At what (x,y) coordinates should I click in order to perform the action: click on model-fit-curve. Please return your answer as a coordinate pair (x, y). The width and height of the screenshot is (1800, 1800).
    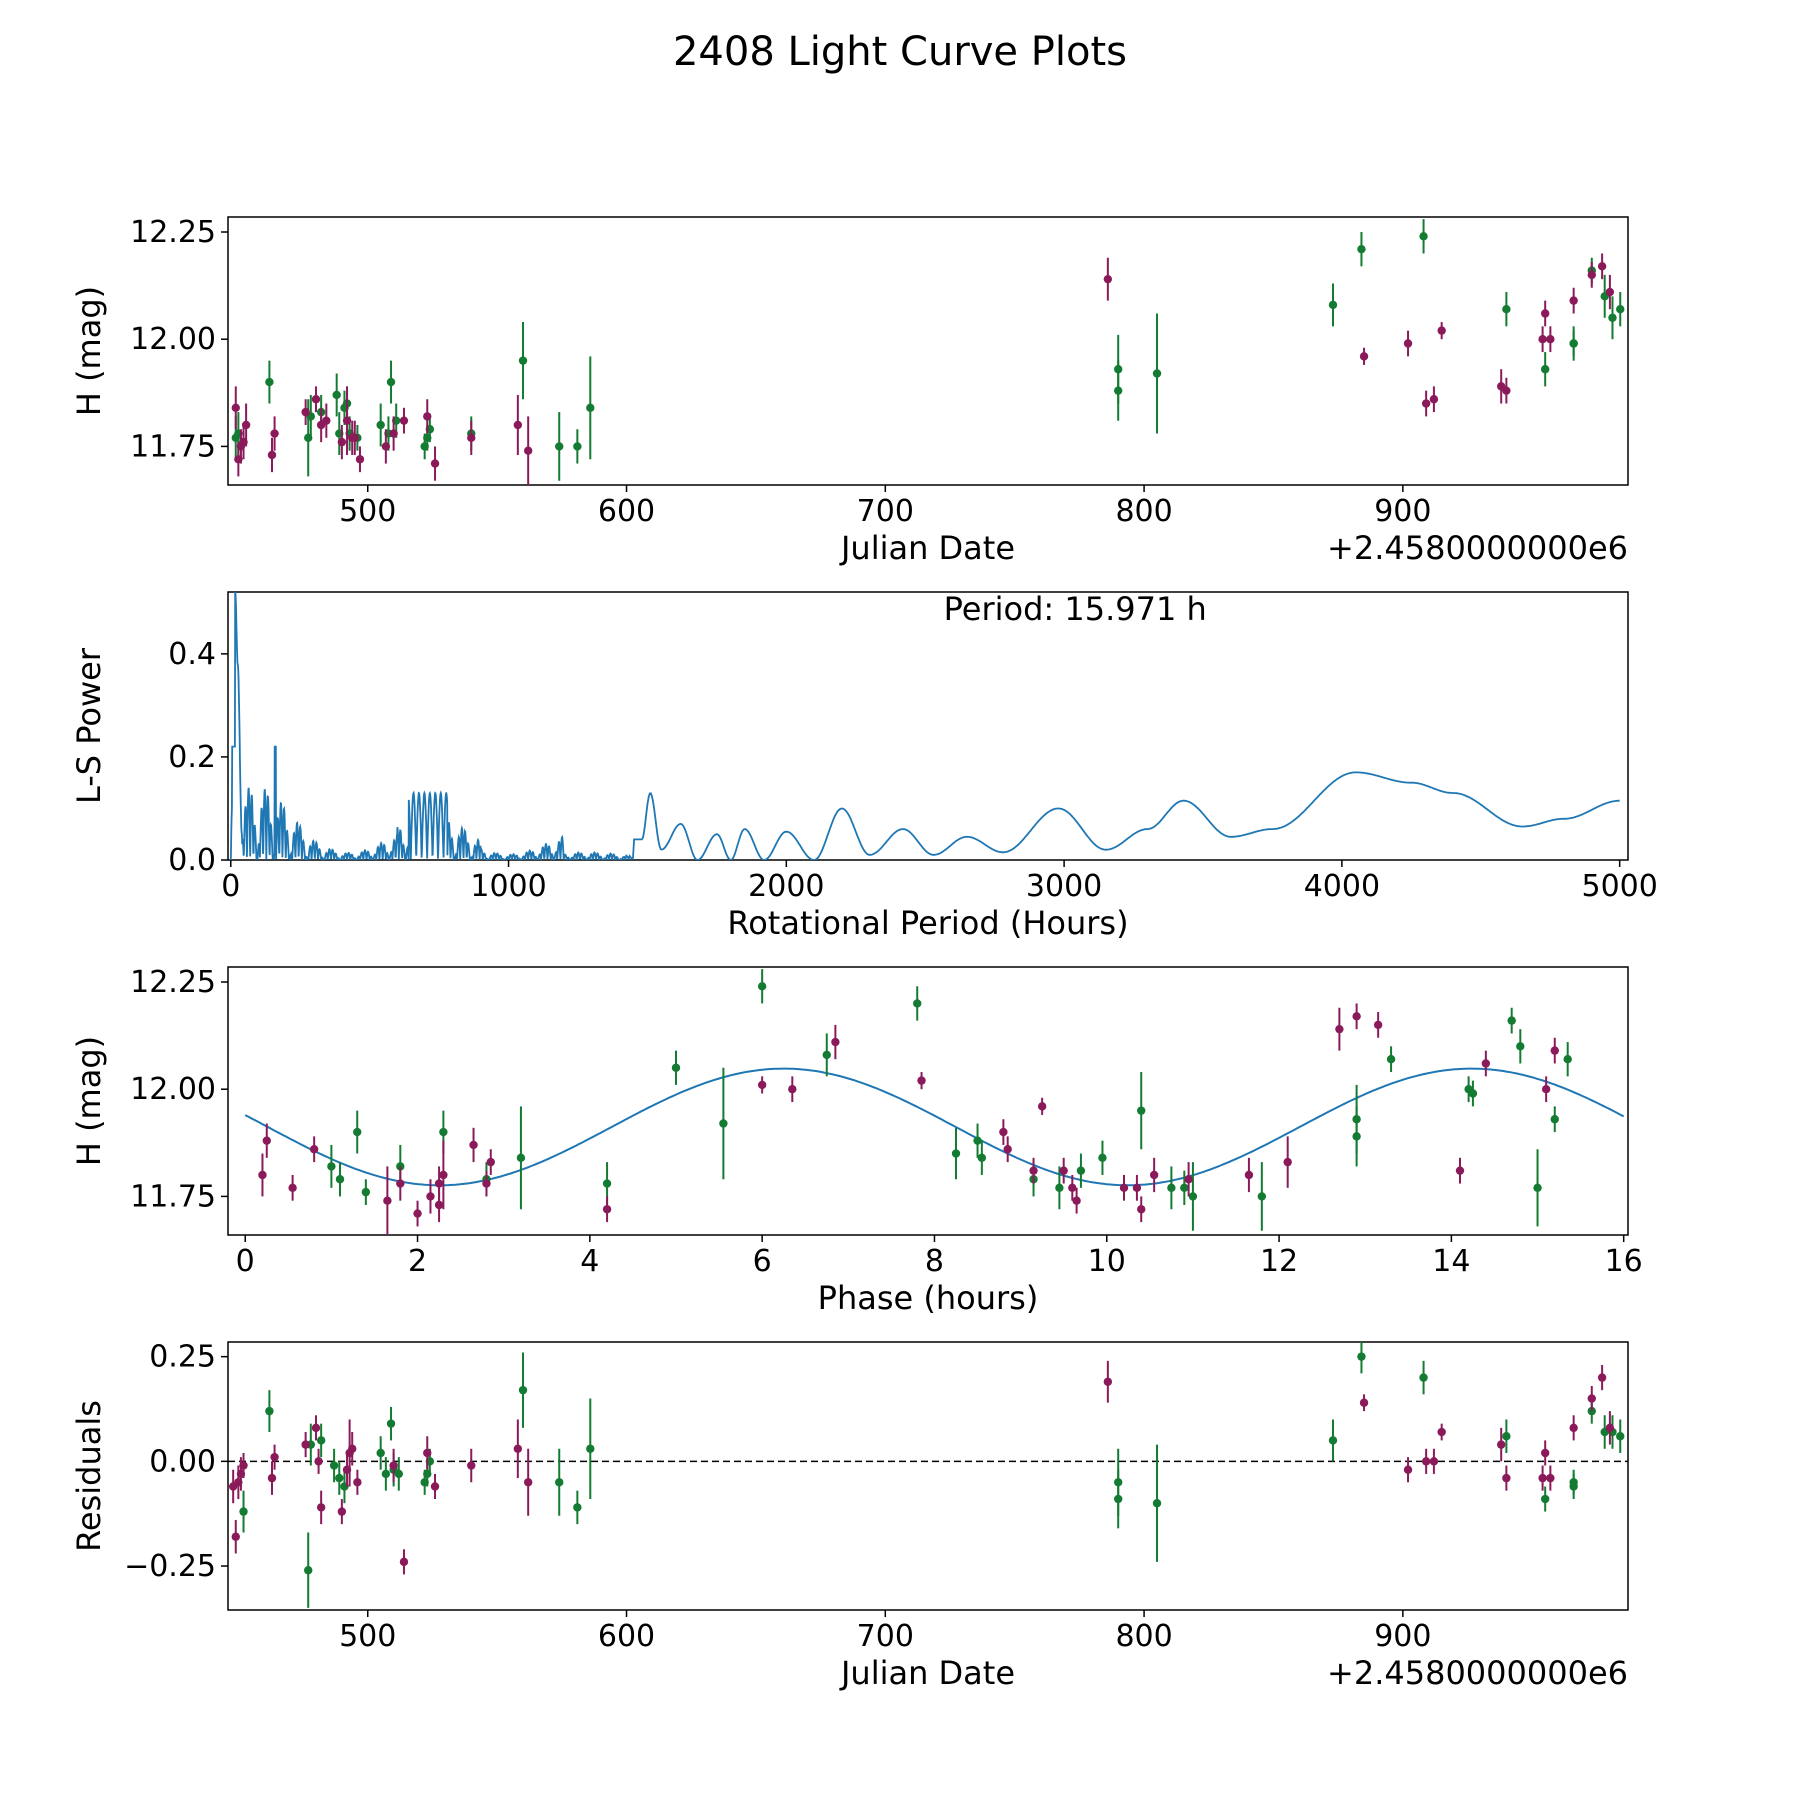
    Looking at the image, I should click on (934, 1127).